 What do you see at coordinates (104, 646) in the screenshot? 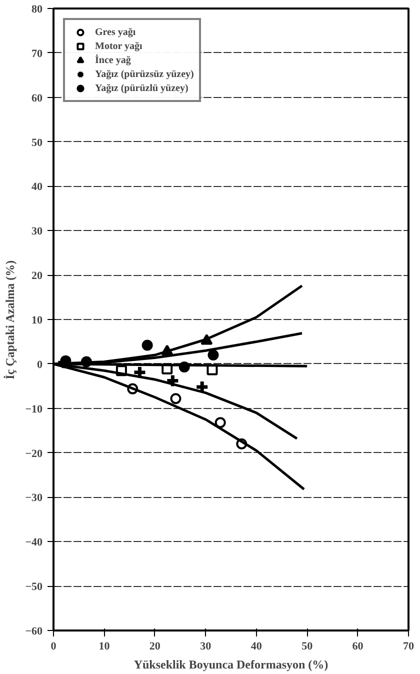
I see `x-tick-label: 10` at bounding box center [104, 646].